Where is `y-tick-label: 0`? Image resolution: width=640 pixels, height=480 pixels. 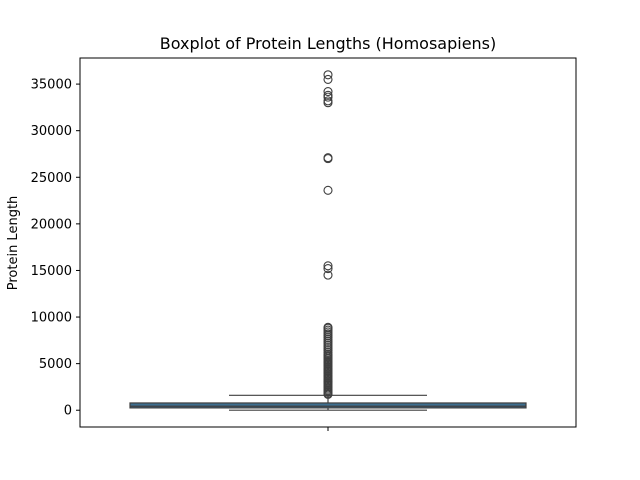
y-tick-label: 0 is located at coordinates (68, 411).